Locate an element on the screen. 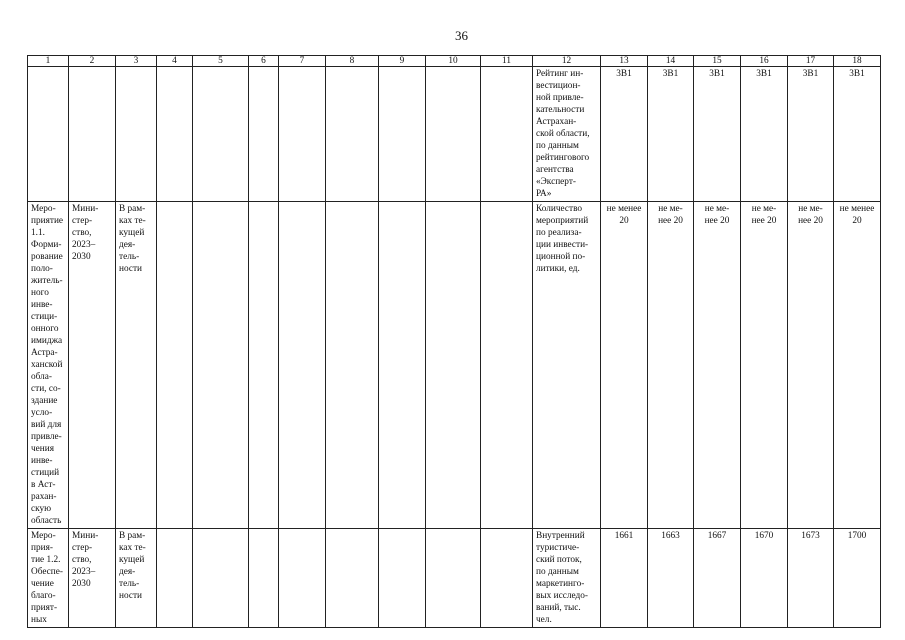 The image size is (905, 640). value-cell-17: 3В1 is located at coordinates (810, 134).